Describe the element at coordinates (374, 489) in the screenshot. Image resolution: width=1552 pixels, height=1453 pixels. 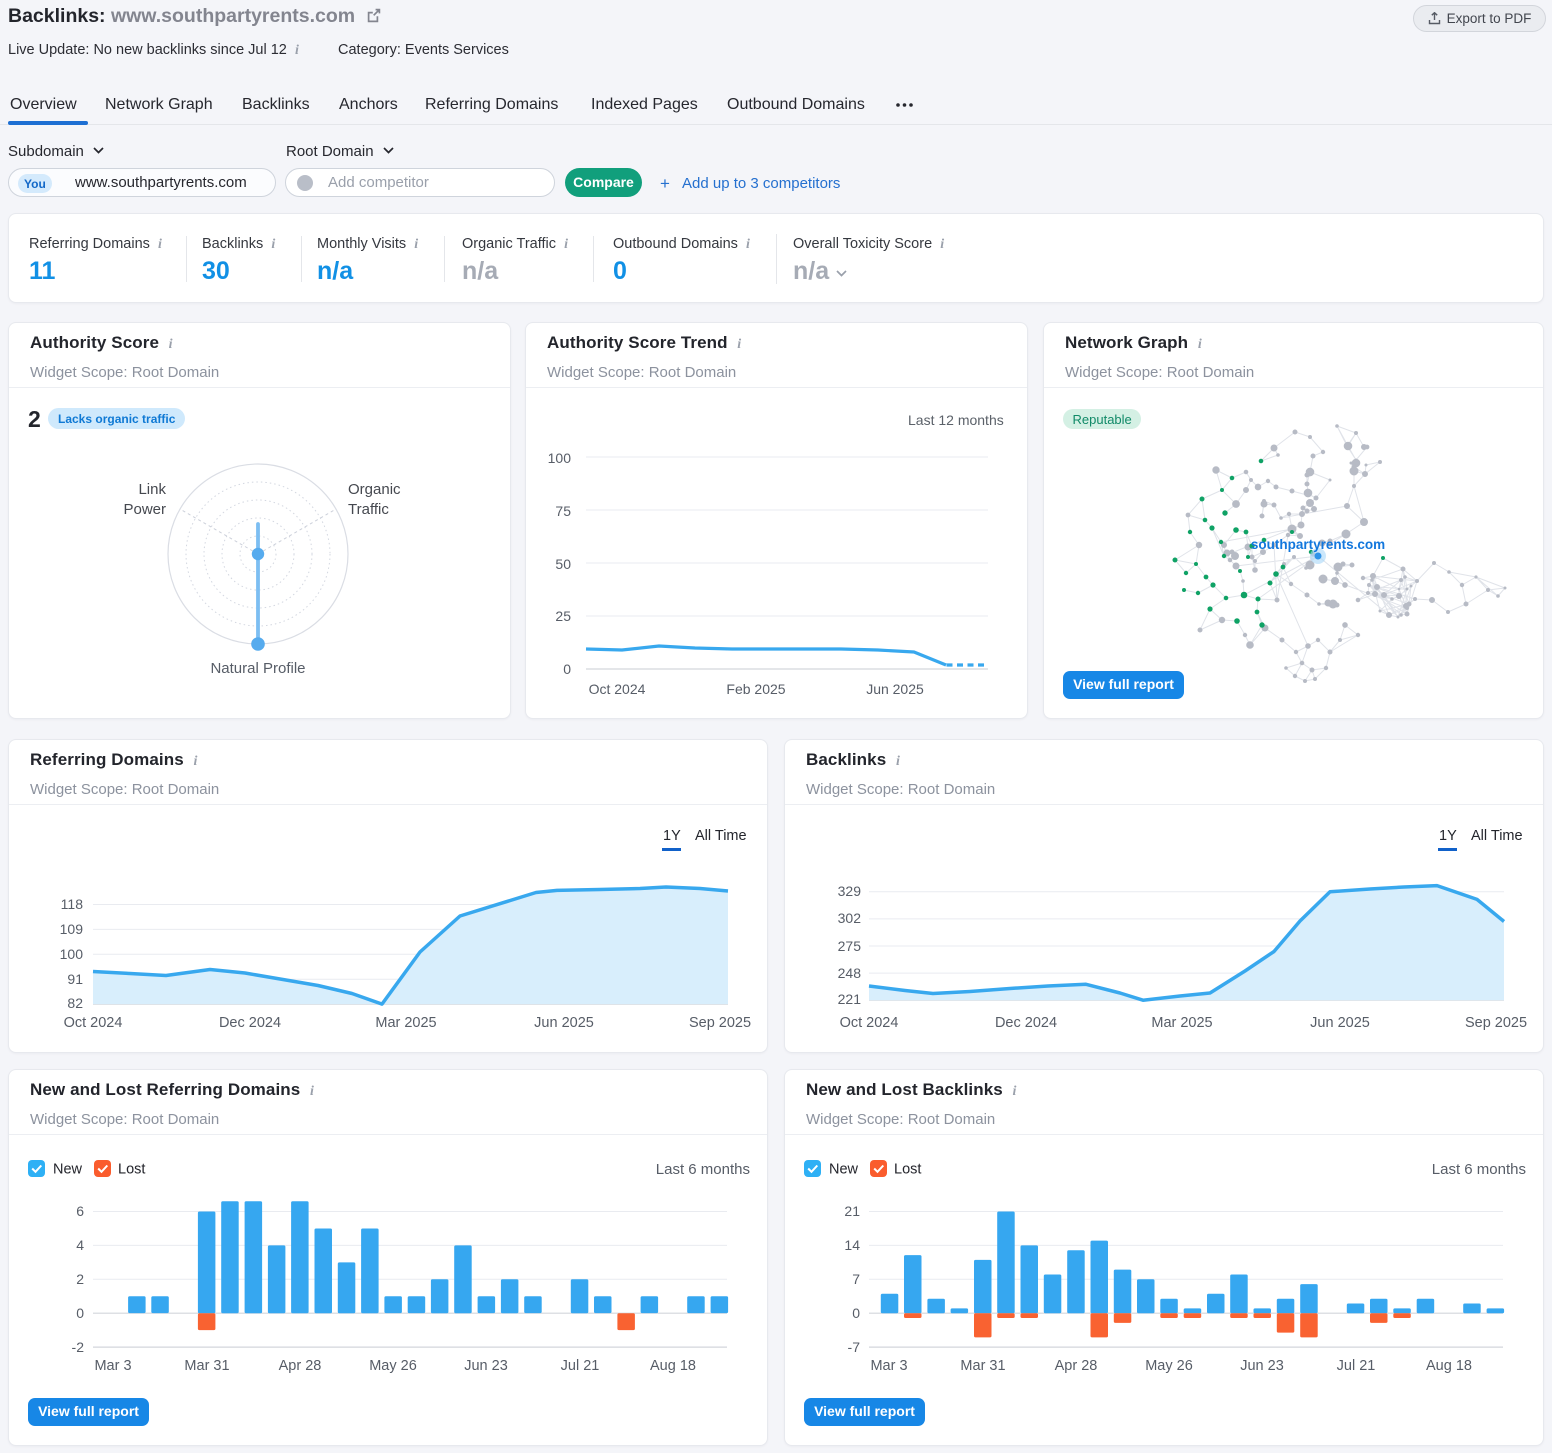
I see `svg-text: Organic` at that location.